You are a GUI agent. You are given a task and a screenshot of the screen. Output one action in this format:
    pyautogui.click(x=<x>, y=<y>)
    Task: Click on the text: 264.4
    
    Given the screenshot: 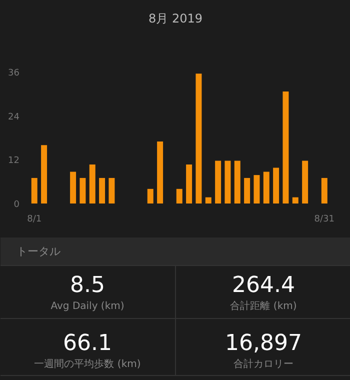 What is the action you would take?
    pyautogui.click(x=263, y=285)
    